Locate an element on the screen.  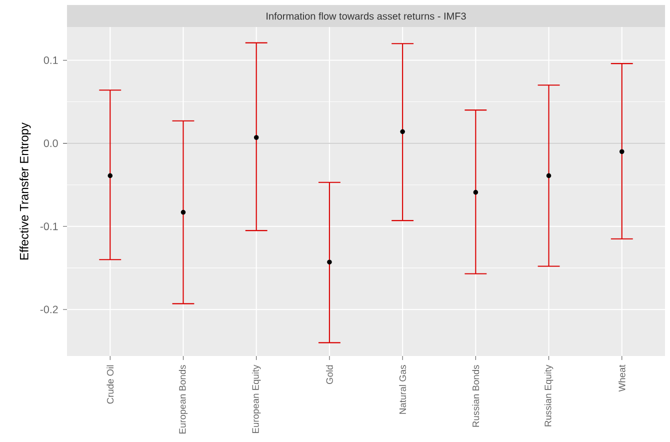
x-tick-label: Russian Bonds is located at coordinates (476, 396).